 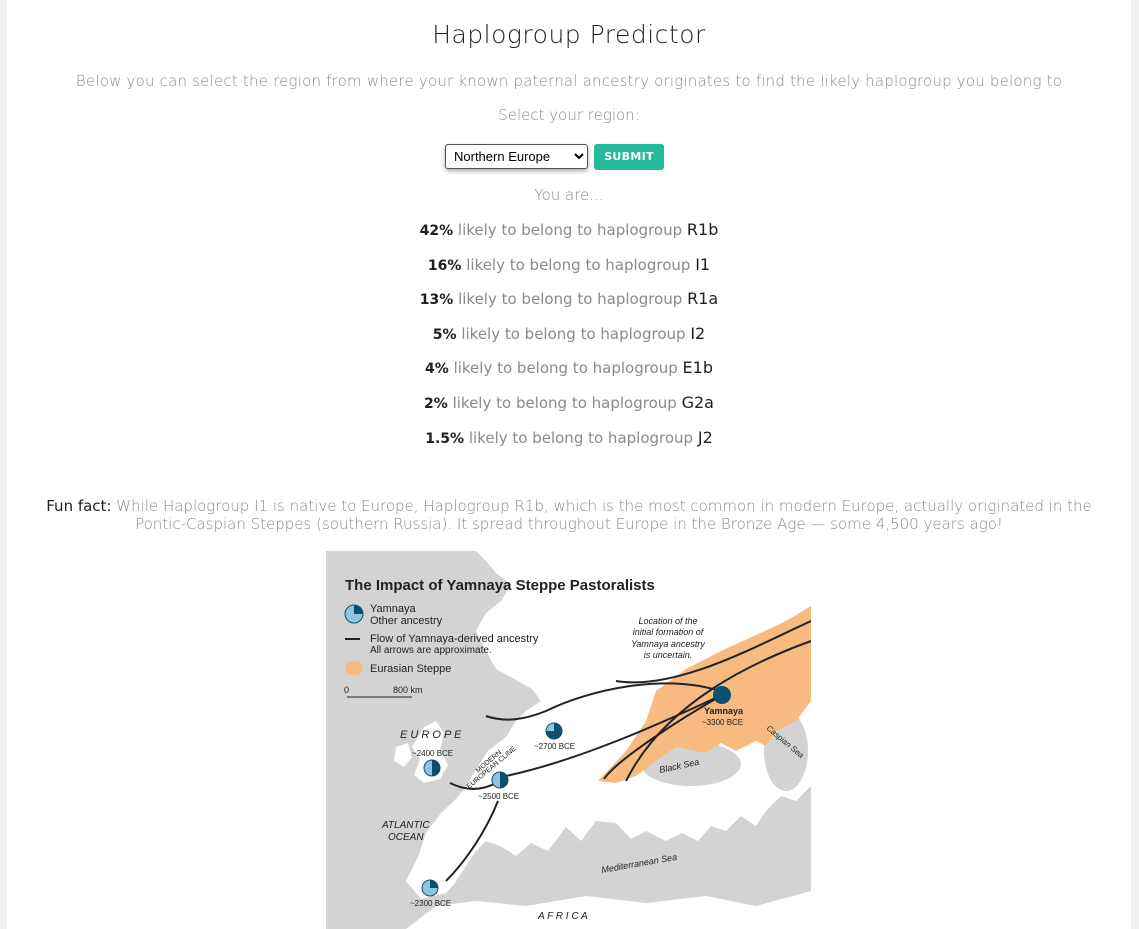 I want to click on result-row: 42% likely to belong to haplogroup R1b, so click(x=569, y=235).